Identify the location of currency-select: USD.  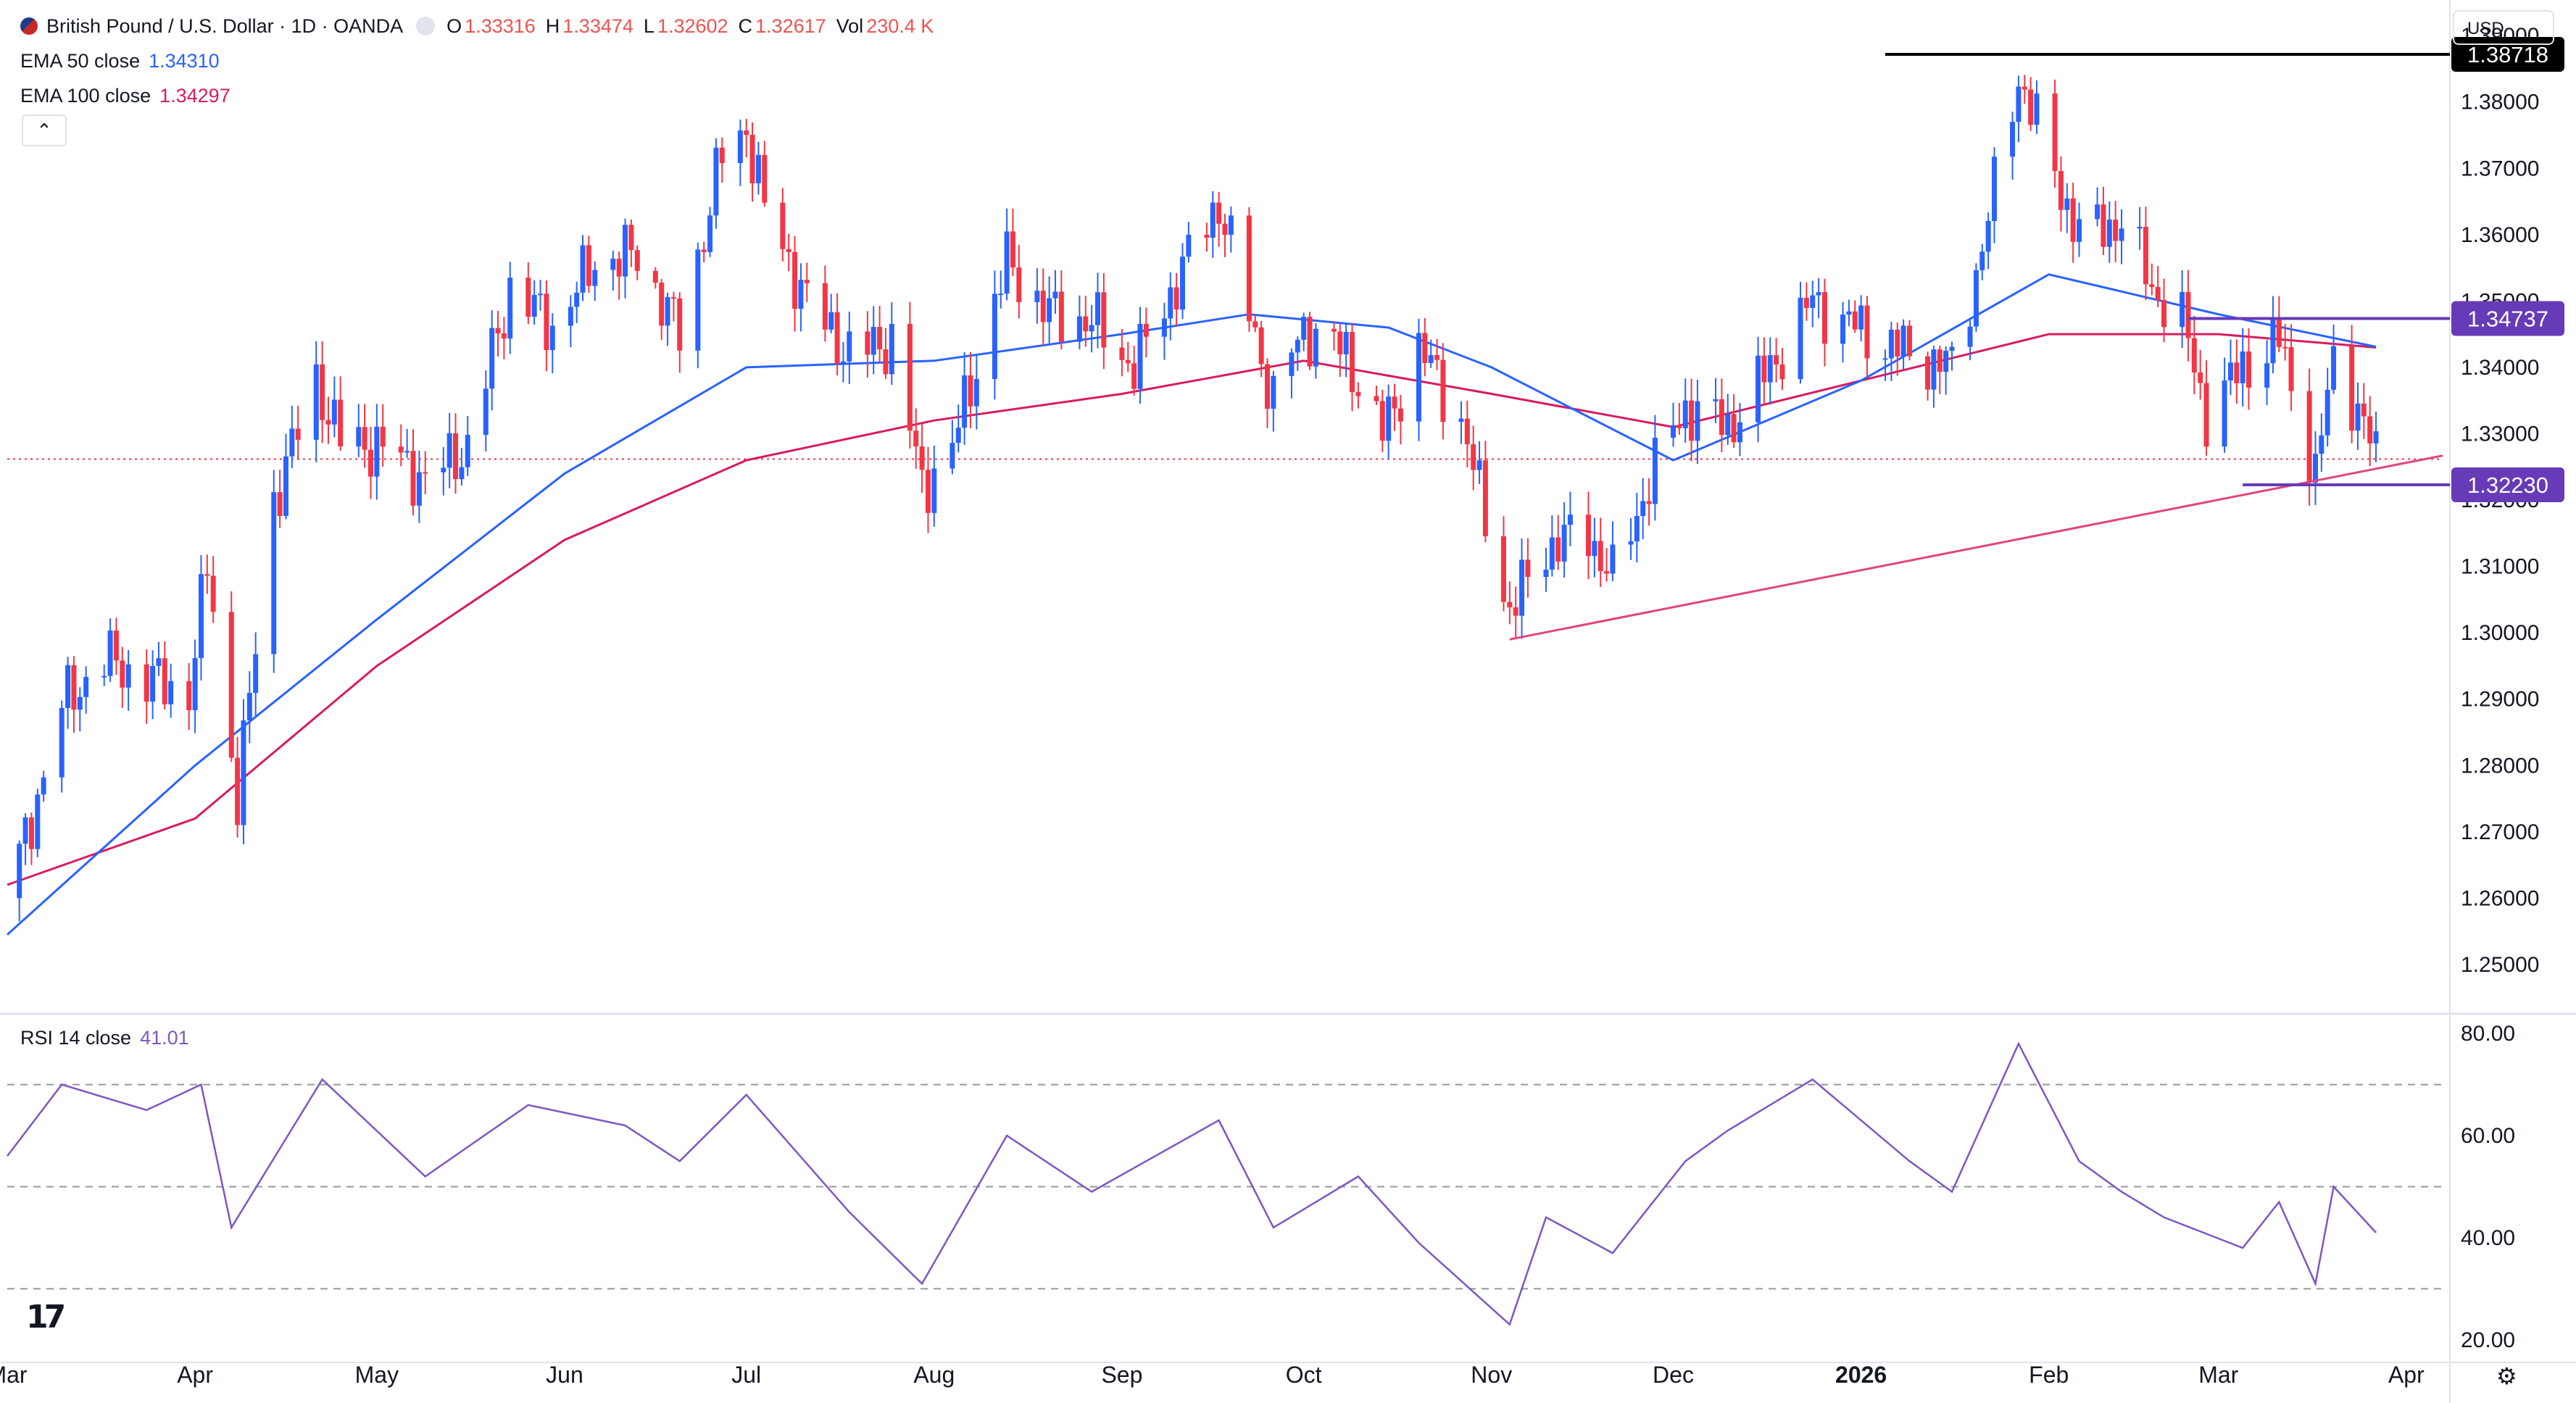
(2503, 27).